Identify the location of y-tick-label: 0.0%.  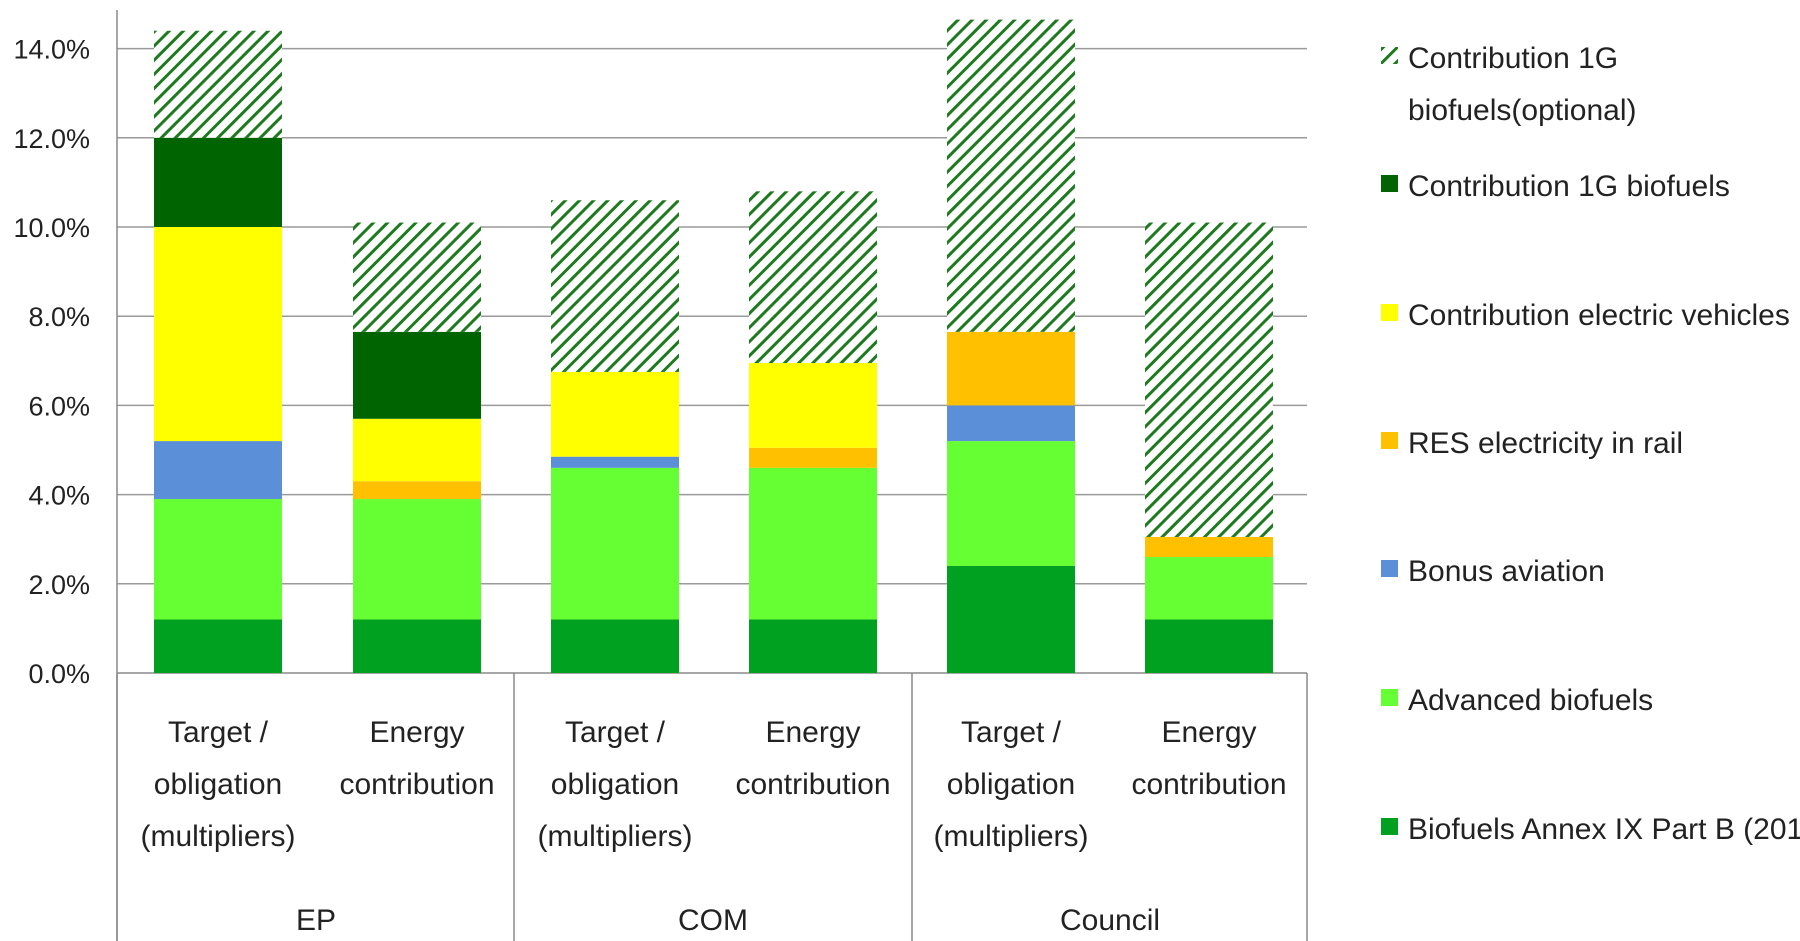
(59, 674).